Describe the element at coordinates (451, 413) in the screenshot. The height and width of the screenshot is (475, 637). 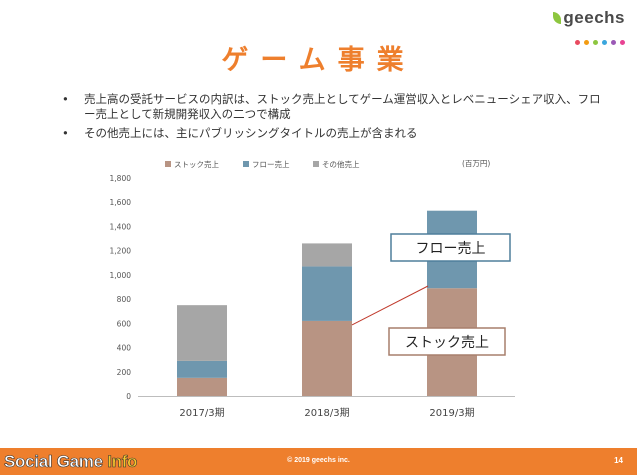
I see `x-tick-label: 2019/3期` at that location.